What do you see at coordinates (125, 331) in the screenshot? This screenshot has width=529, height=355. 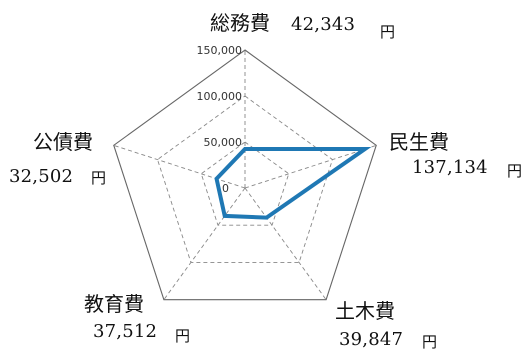 I see `value-label-kyoiku: 37,512` at bounding box center [125, 331].